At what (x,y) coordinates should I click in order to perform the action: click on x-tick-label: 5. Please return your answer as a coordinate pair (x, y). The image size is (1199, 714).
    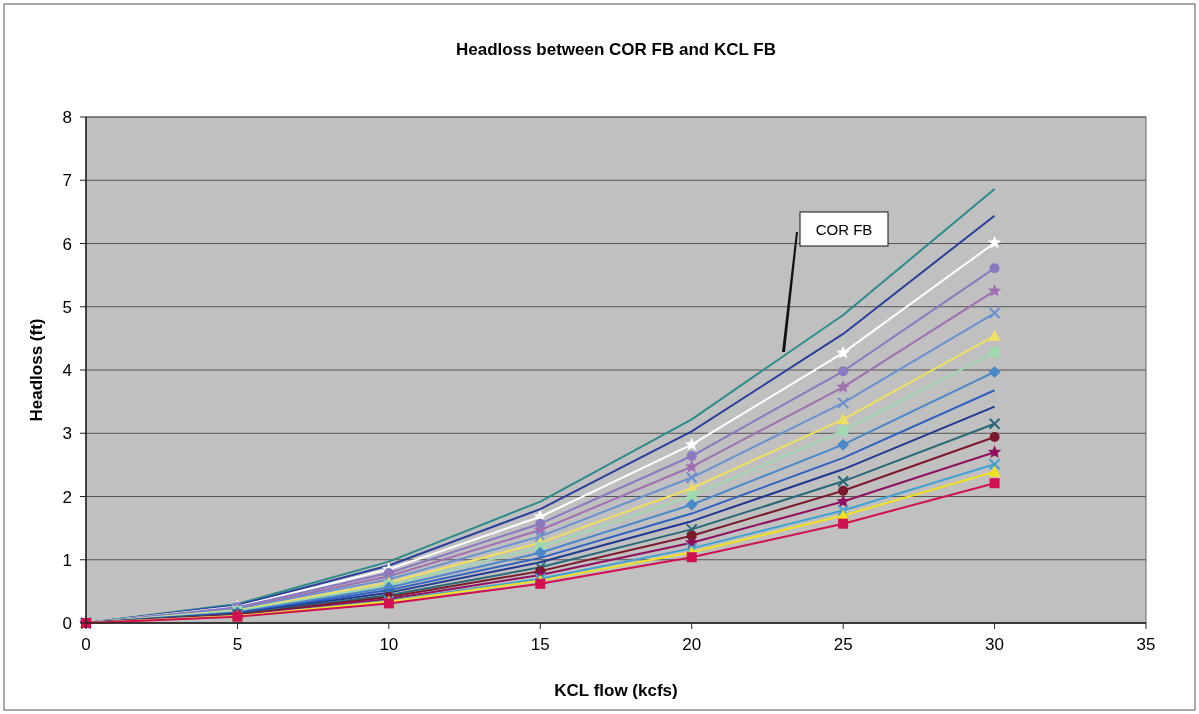
    Looking at the image, I should click on (237, 644).